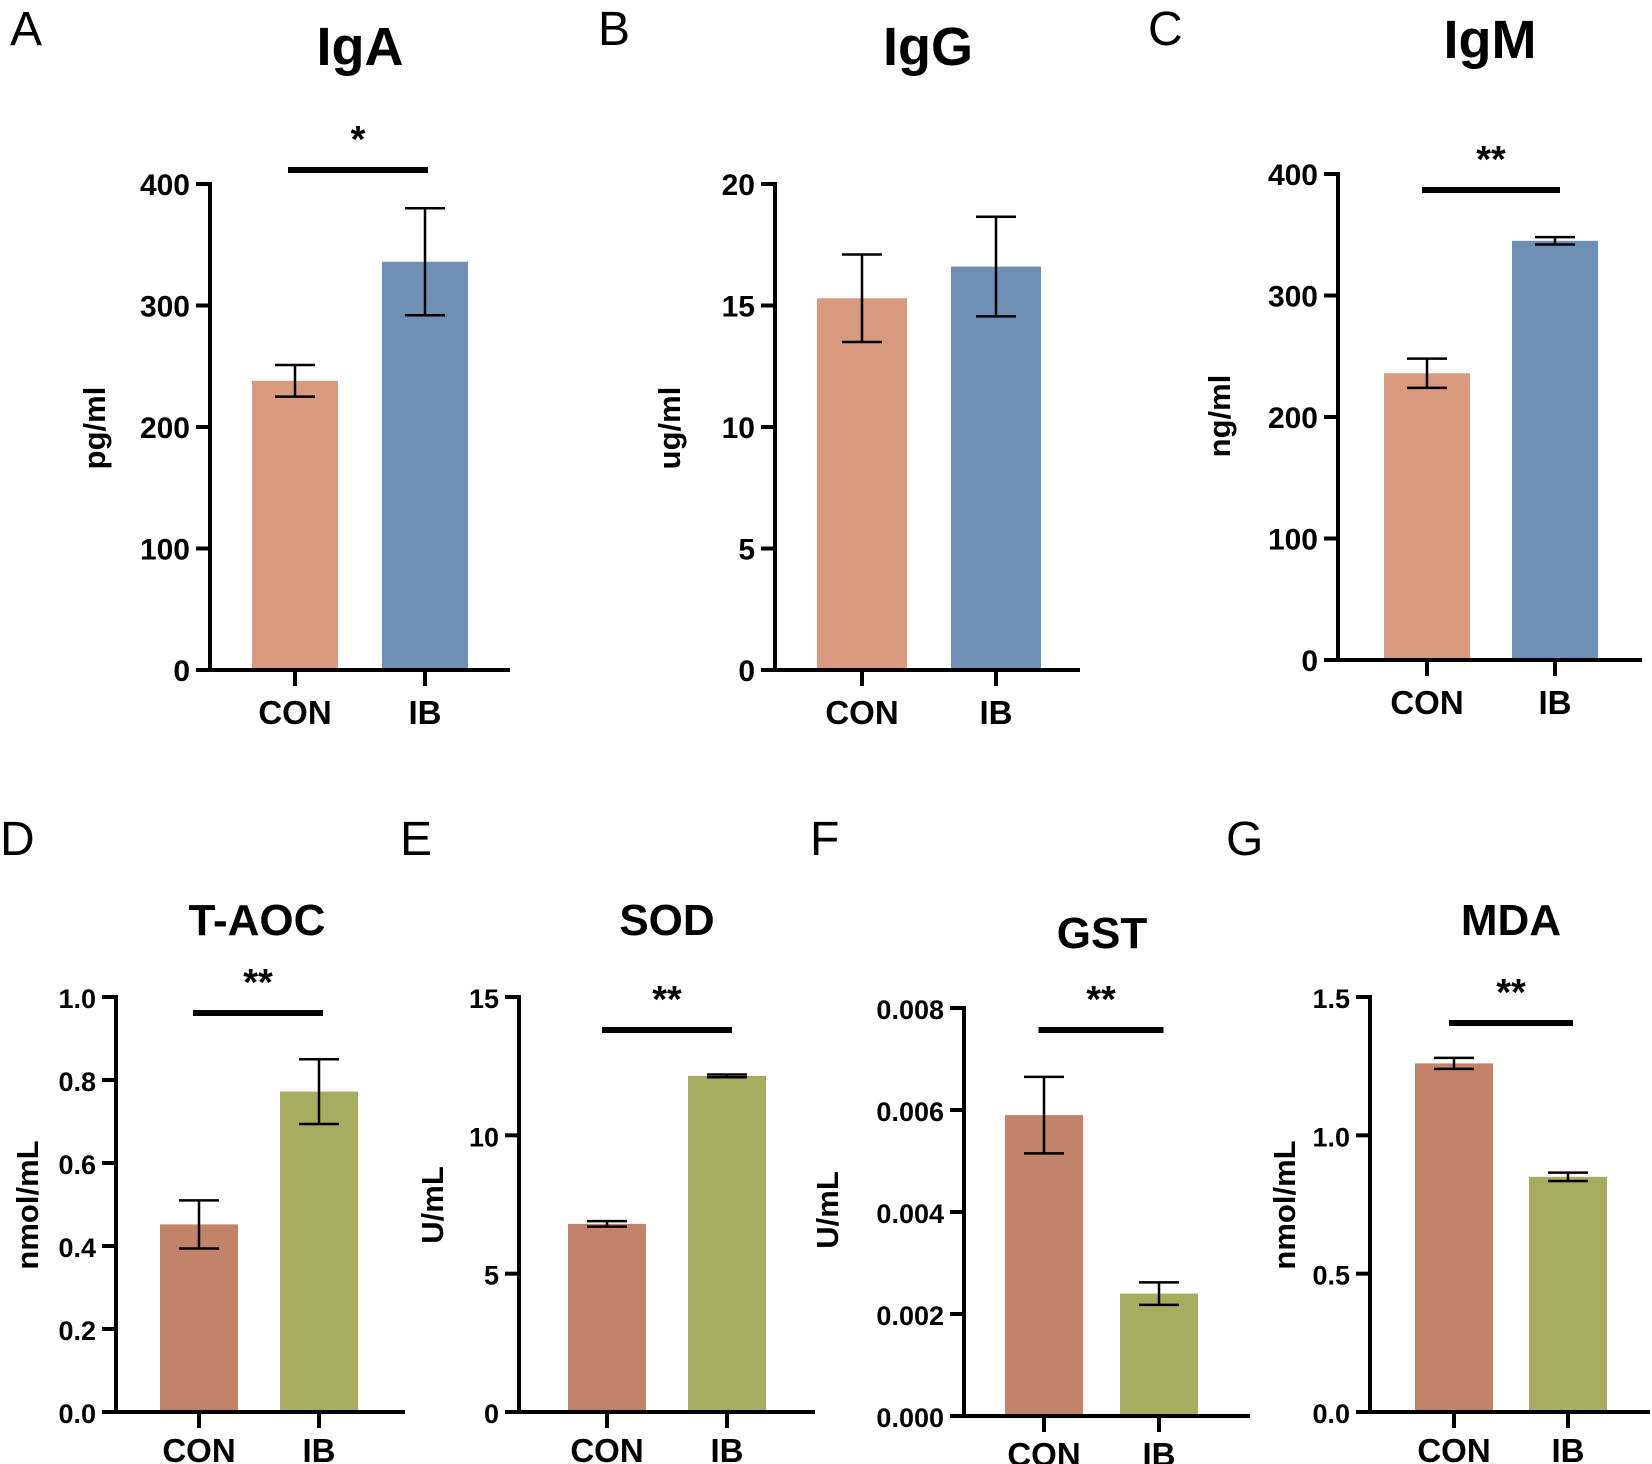 Image resolution: width=1652 pixels, height=1464 pixels. What do you see at coordinates (928, 47) in the screenshot?
I see `chart-title: IgG` at bounding box center [928, 47].